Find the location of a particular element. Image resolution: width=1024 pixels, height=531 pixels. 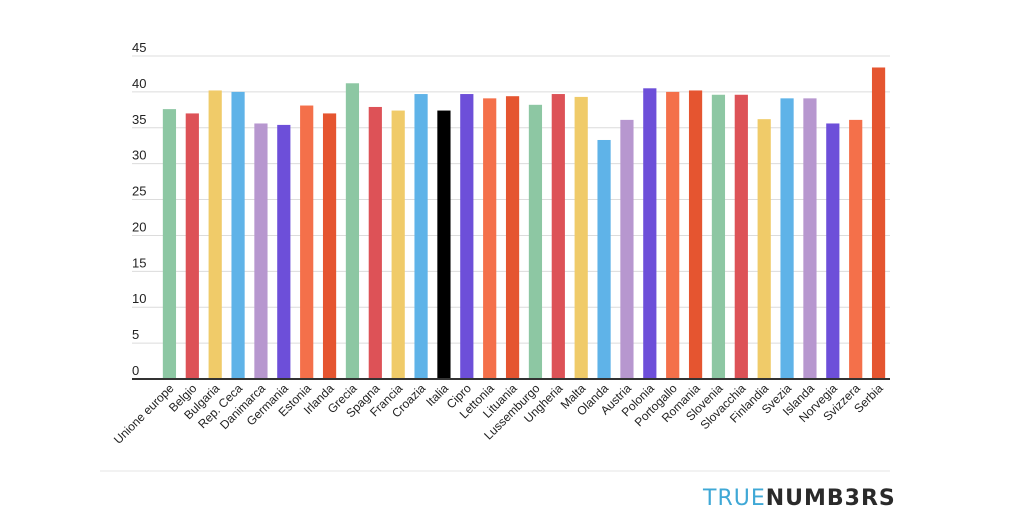

y-tick-label: 5 is located at coordinates (135, 334).